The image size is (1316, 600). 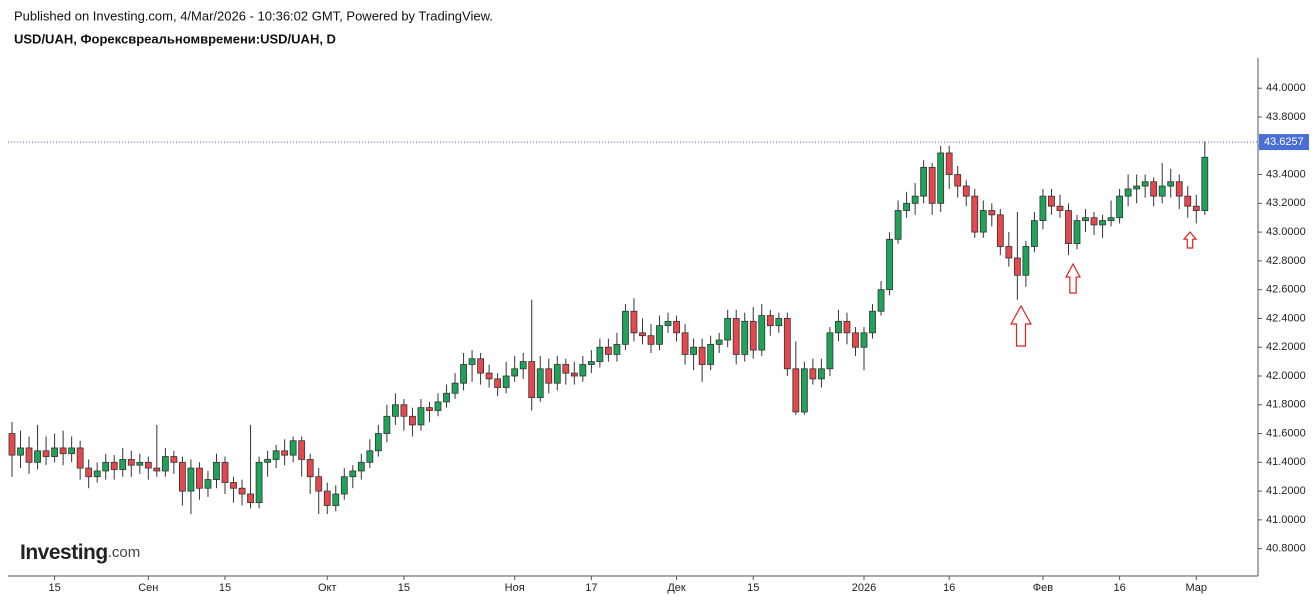 What do you see at coordinates (64, 552) in the screenshot?
I see `logo-main: Investing` at bounding box center [64, 552].